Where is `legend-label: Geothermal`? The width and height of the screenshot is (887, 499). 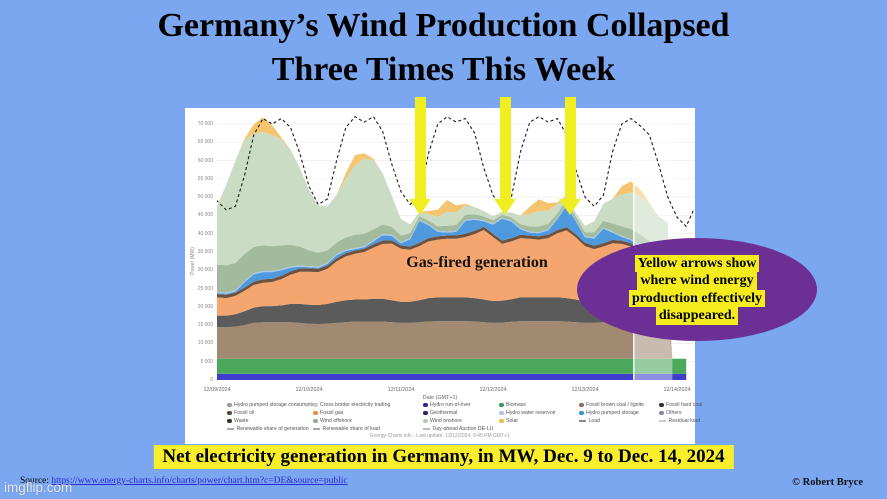
legend-label: Geothermal is located at coordinates (444, 413).